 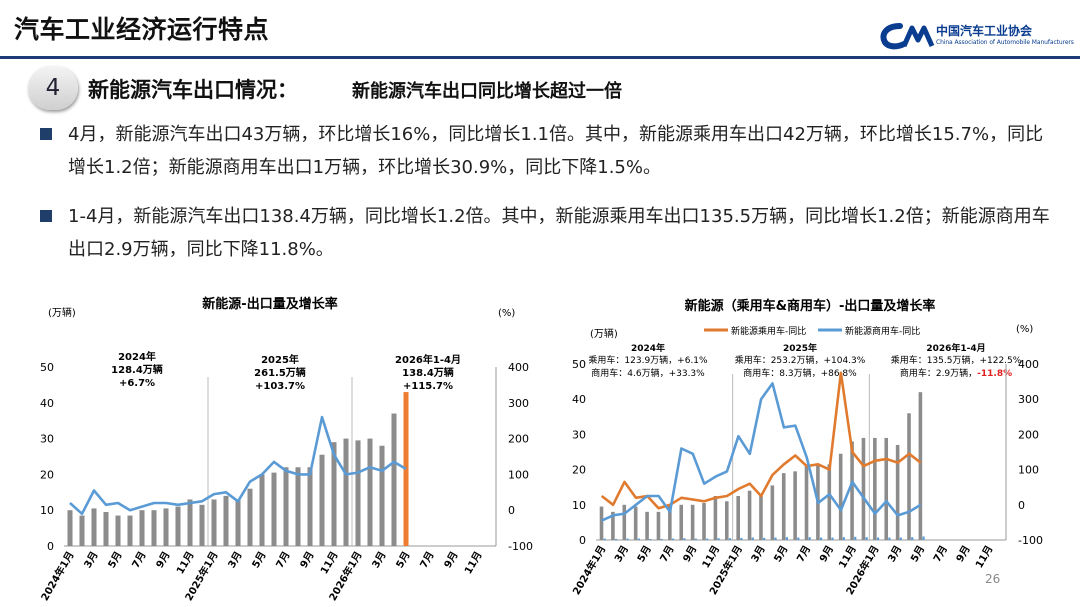 I want to click on chart2-ytick-left: 20, so click(x=579, y=470).